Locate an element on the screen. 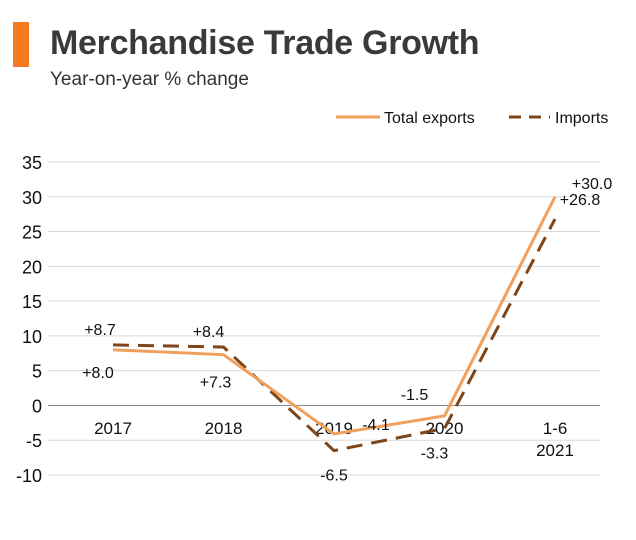 The width and height of the screenshot is (636, 540). data-label: -3.3 is located at coordinates (435, 453).